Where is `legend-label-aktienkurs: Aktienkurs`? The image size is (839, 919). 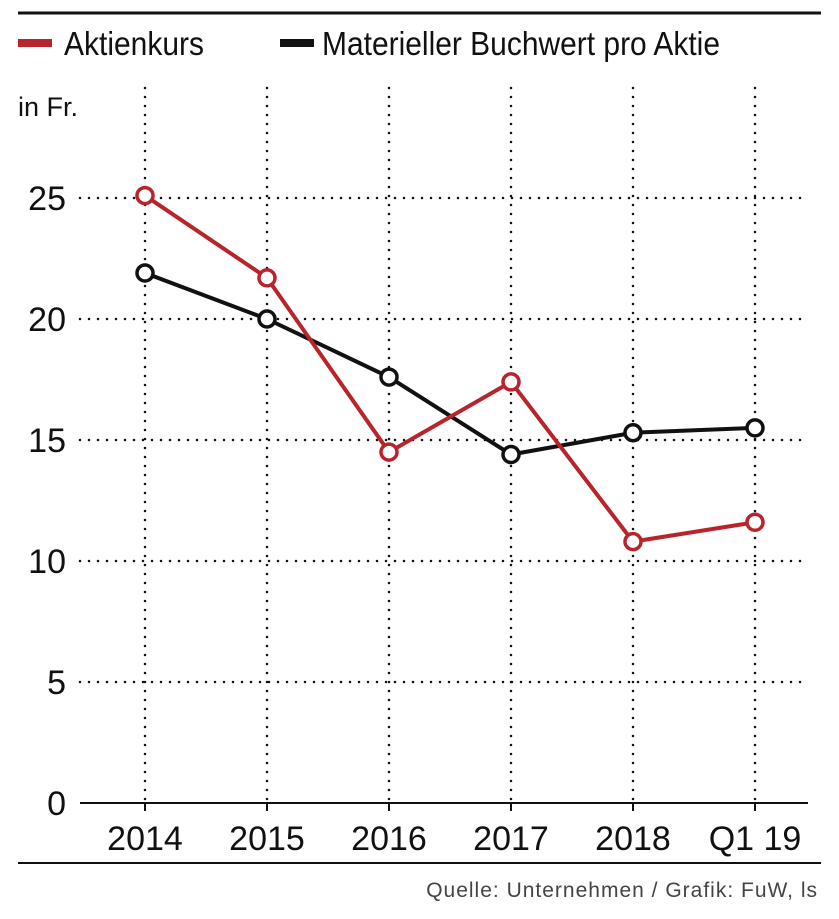 legend-label-aktienkurs: Aktienkurs is located at coordinates (134, 43).